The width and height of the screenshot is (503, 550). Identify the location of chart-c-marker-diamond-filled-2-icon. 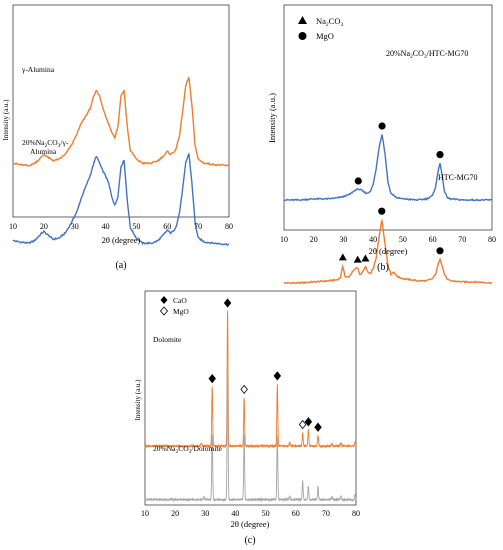
(277, 376).